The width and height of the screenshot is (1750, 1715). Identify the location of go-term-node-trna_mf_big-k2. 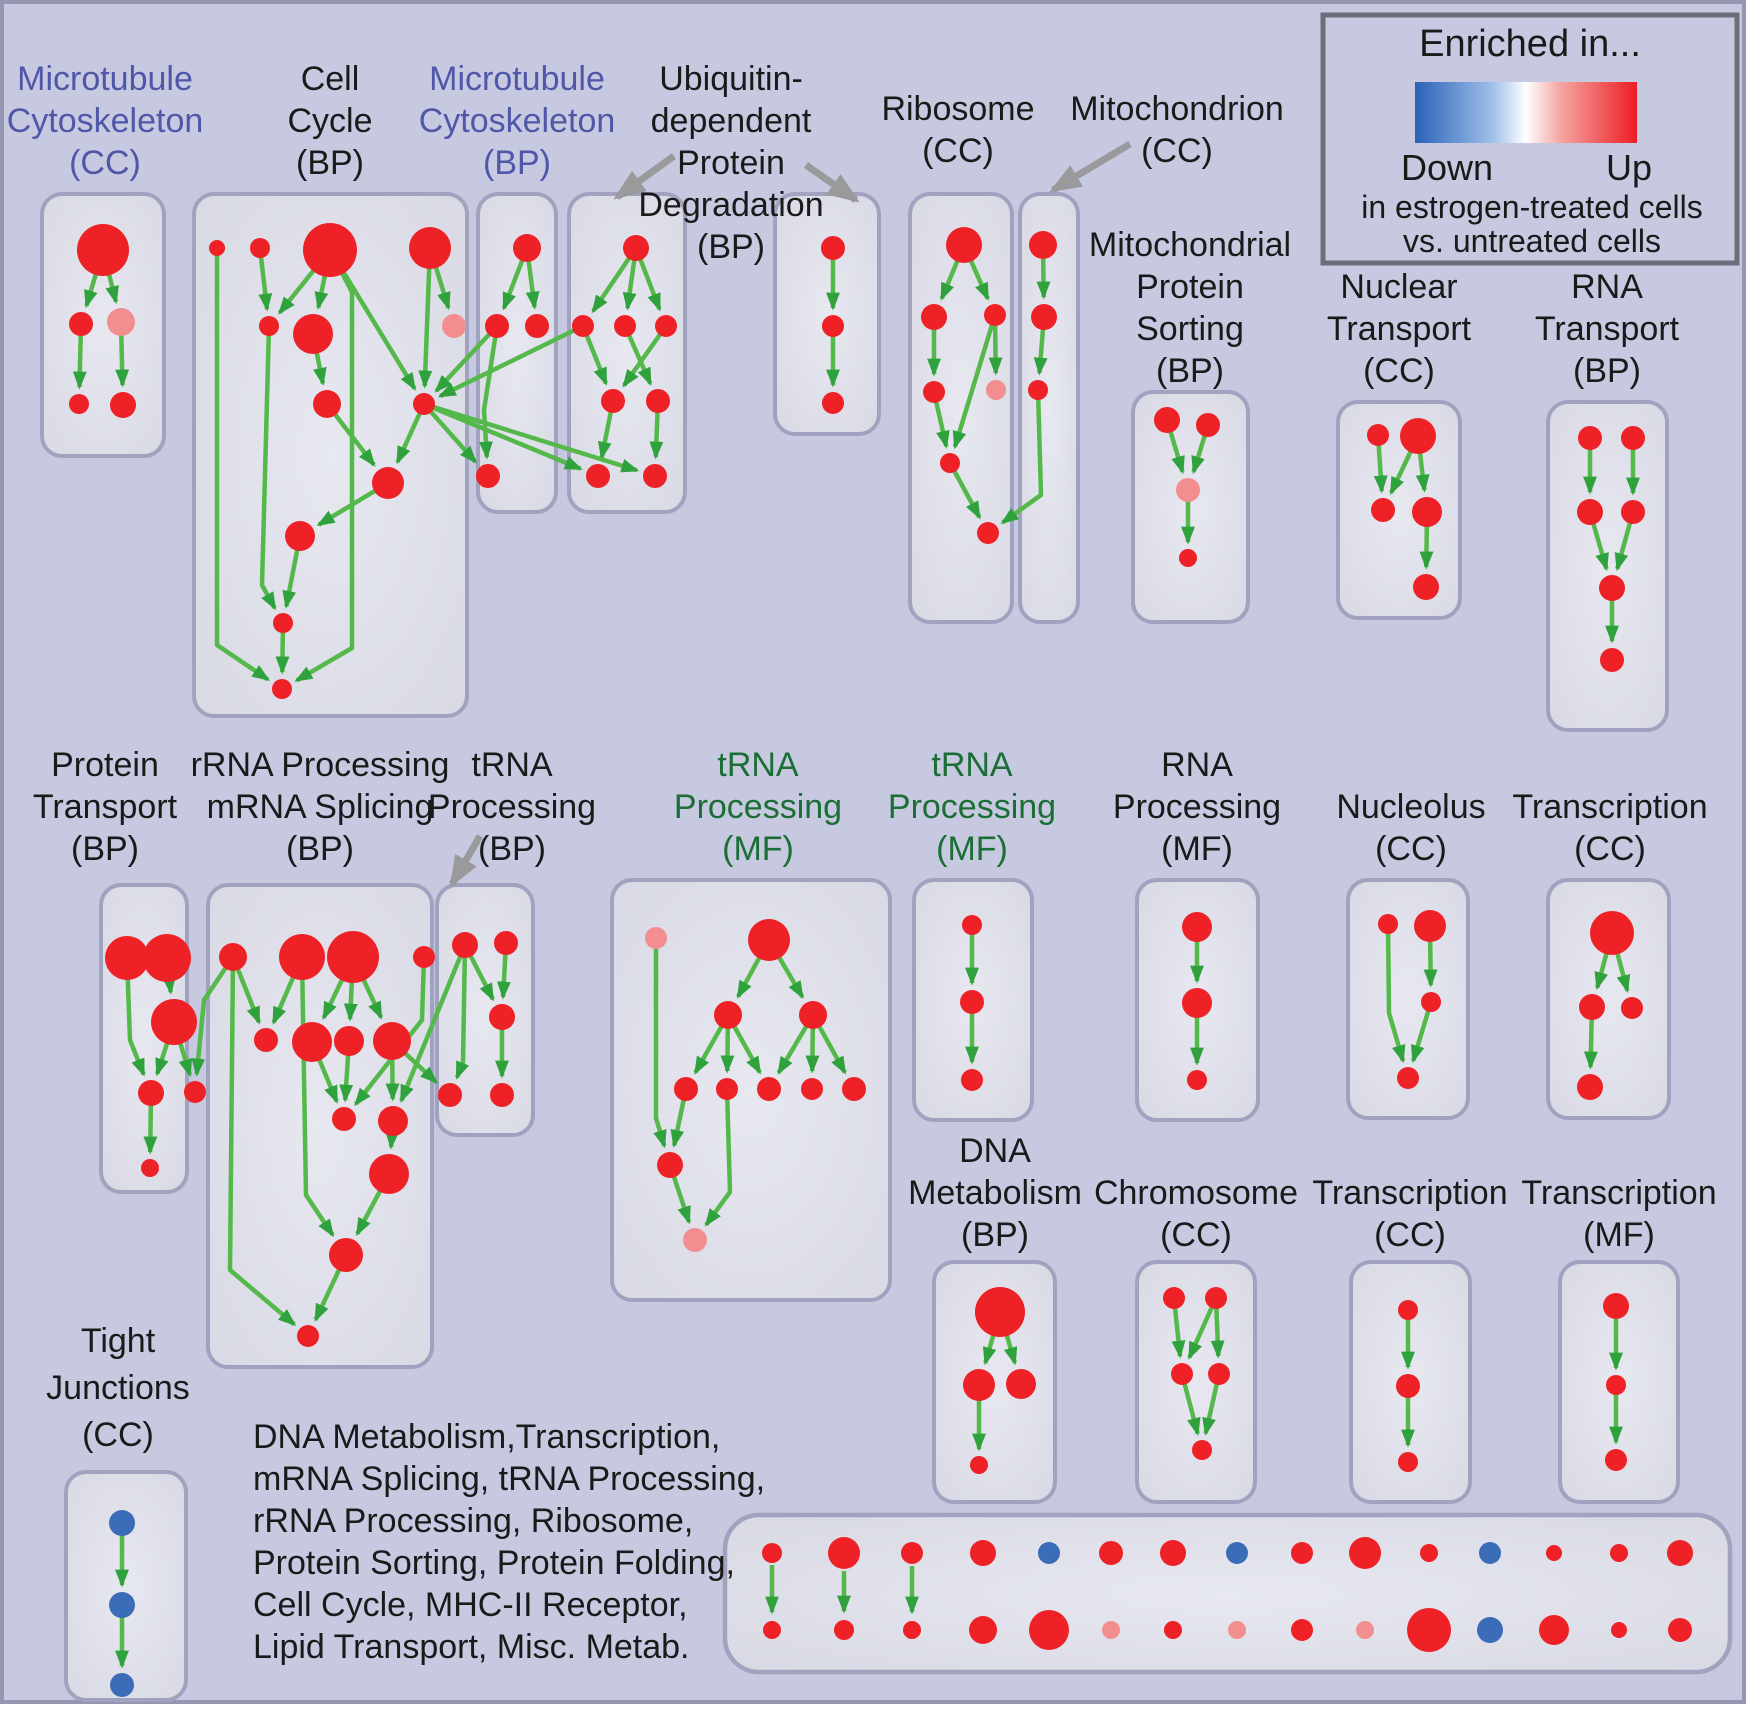
(727, 1089).